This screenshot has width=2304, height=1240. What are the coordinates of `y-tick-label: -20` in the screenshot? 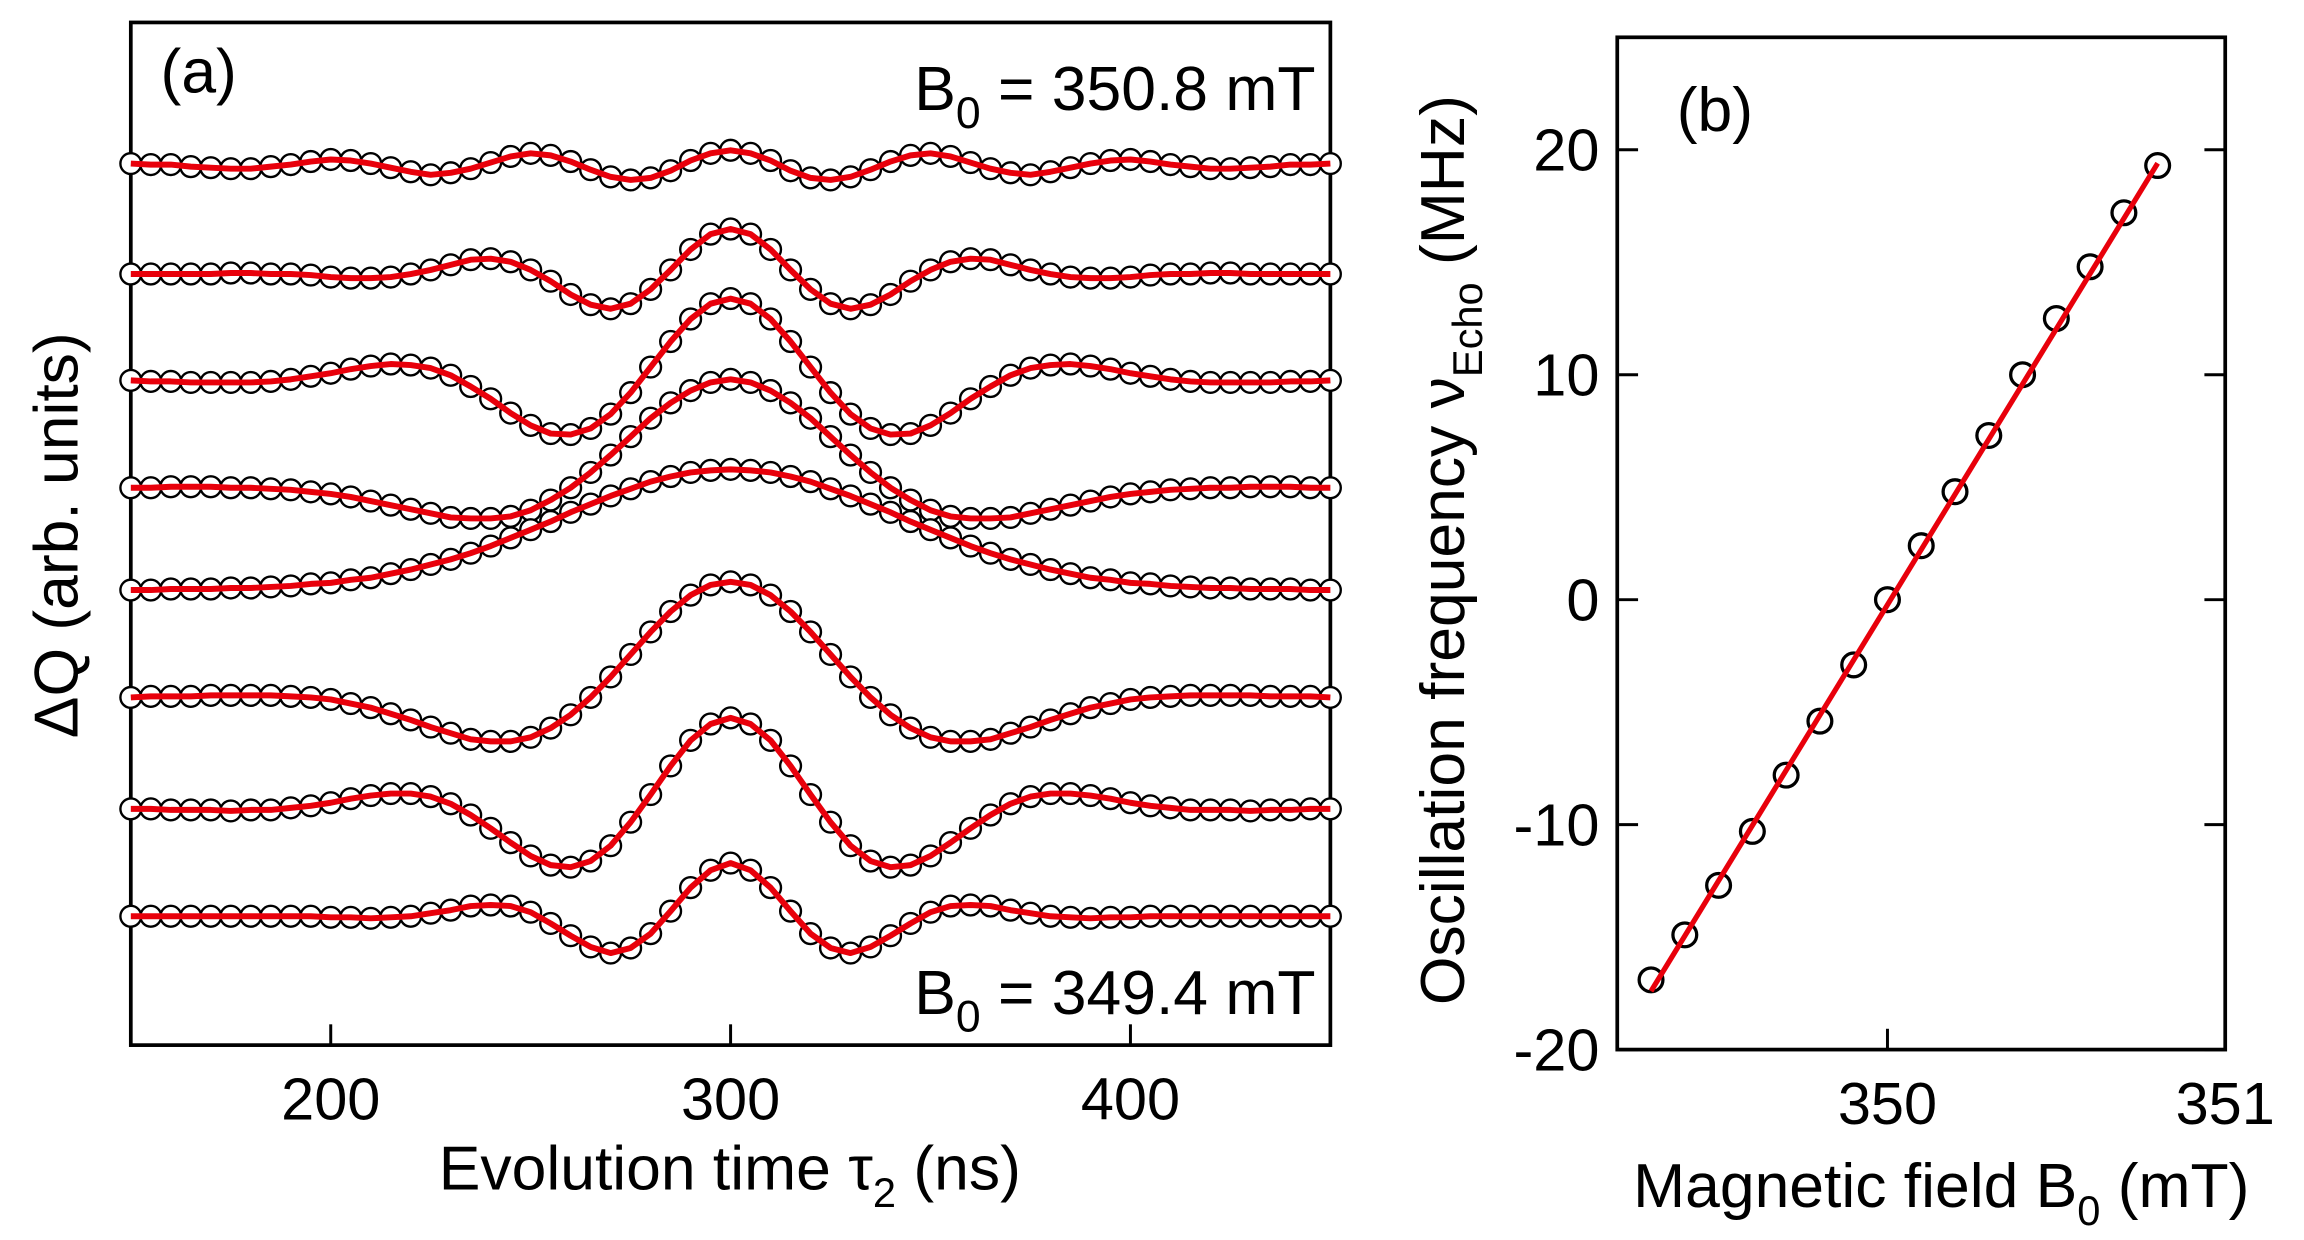 It's located at (1557, 1049).